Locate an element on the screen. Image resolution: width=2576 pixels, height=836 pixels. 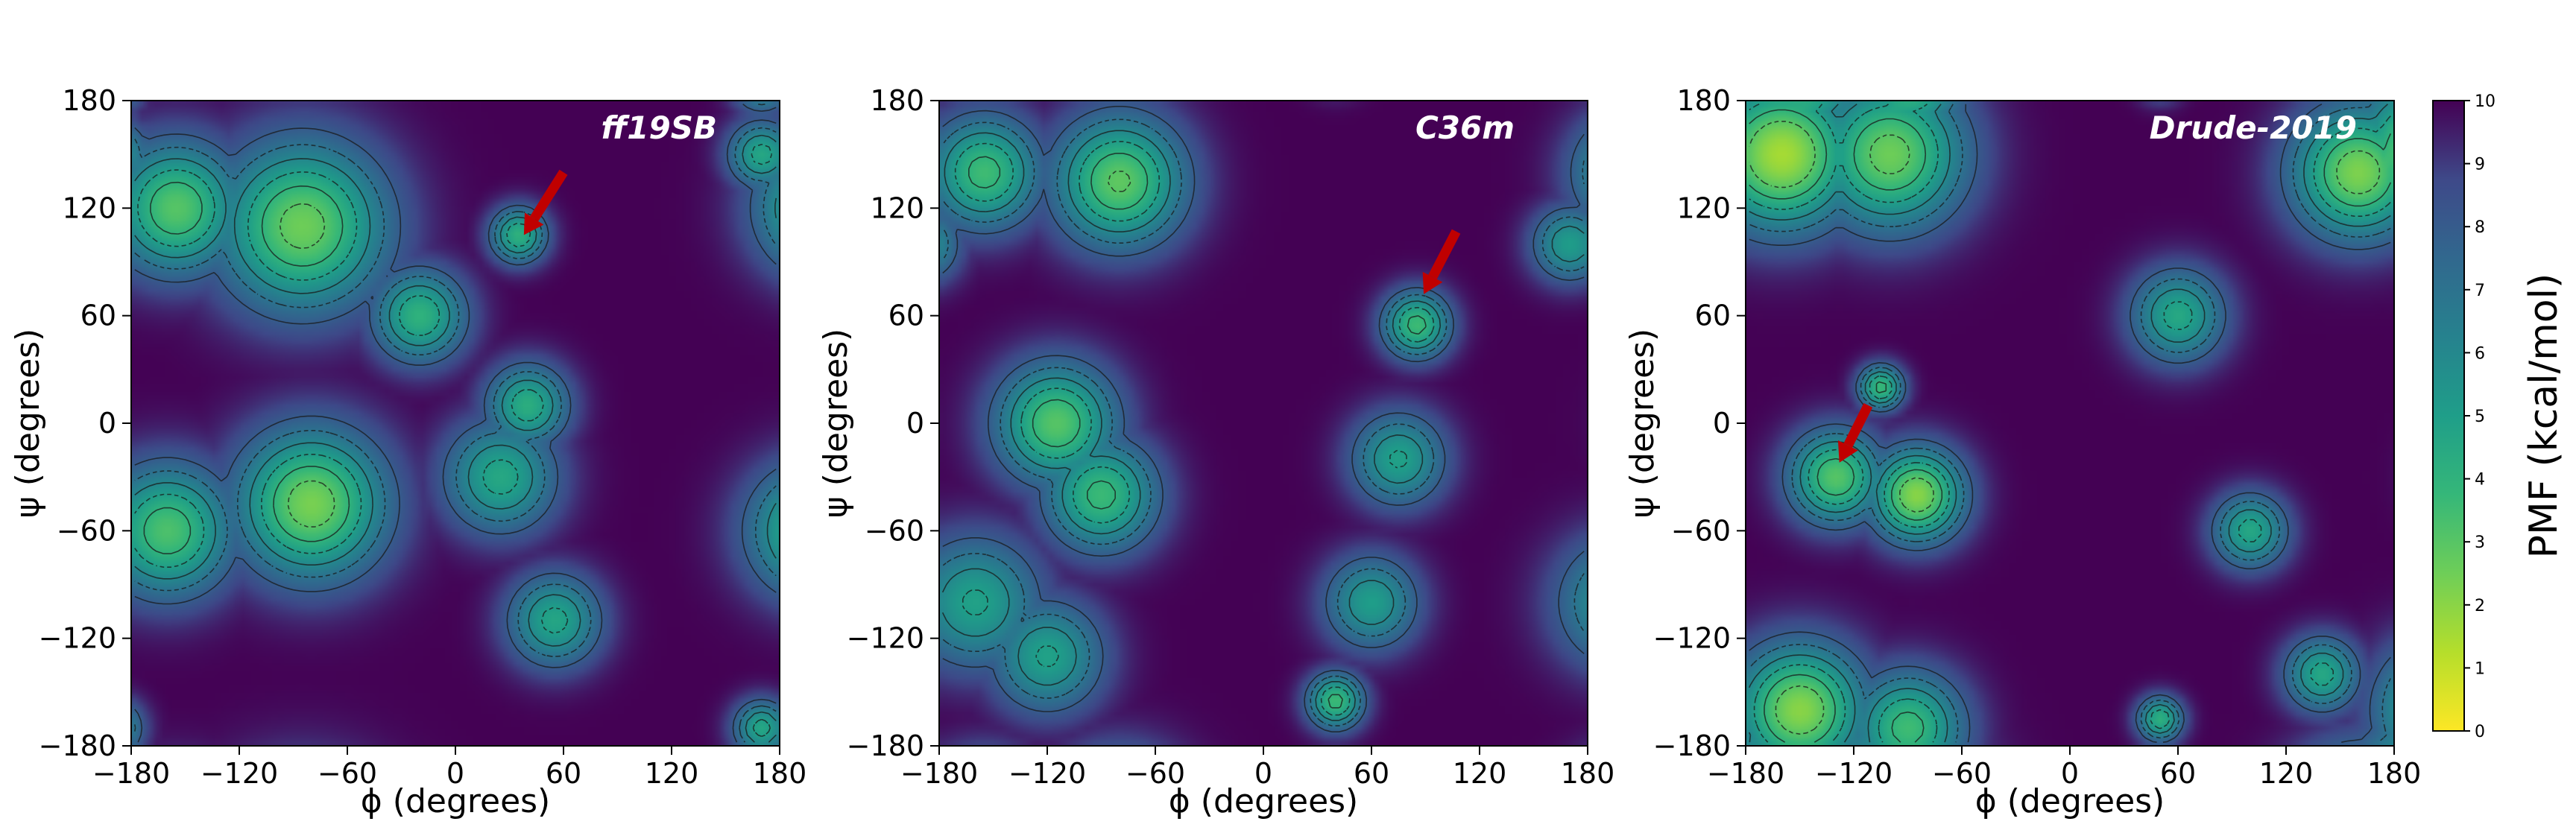
panel-title: Drude-2019 is located at coordinates (2253, 128).